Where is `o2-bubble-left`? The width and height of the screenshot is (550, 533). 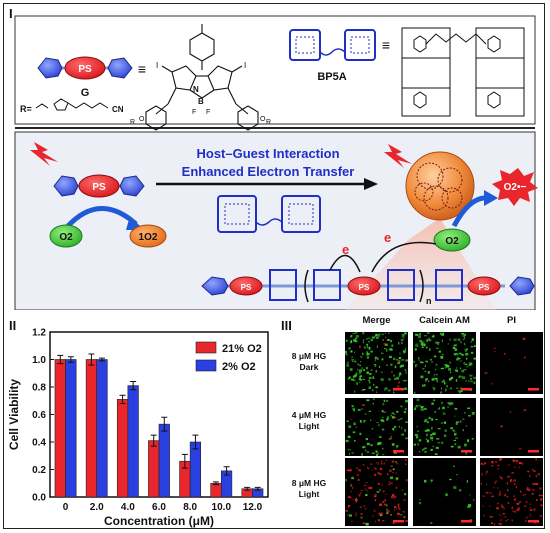
o2-bubble-left is located at coordinates (66, 236).